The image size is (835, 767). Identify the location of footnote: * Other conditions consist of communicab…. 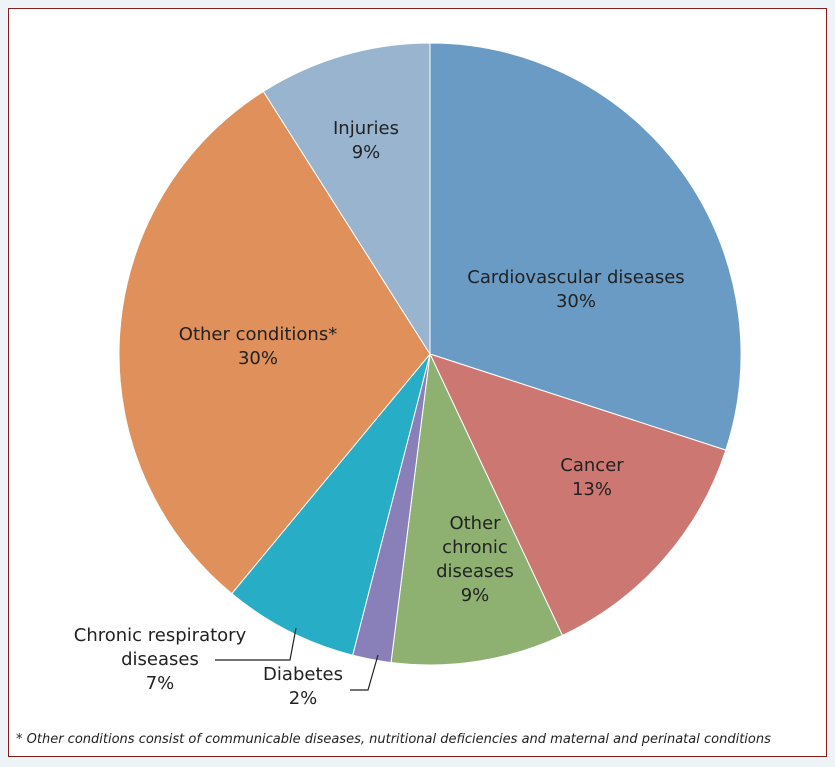
(393, 739).